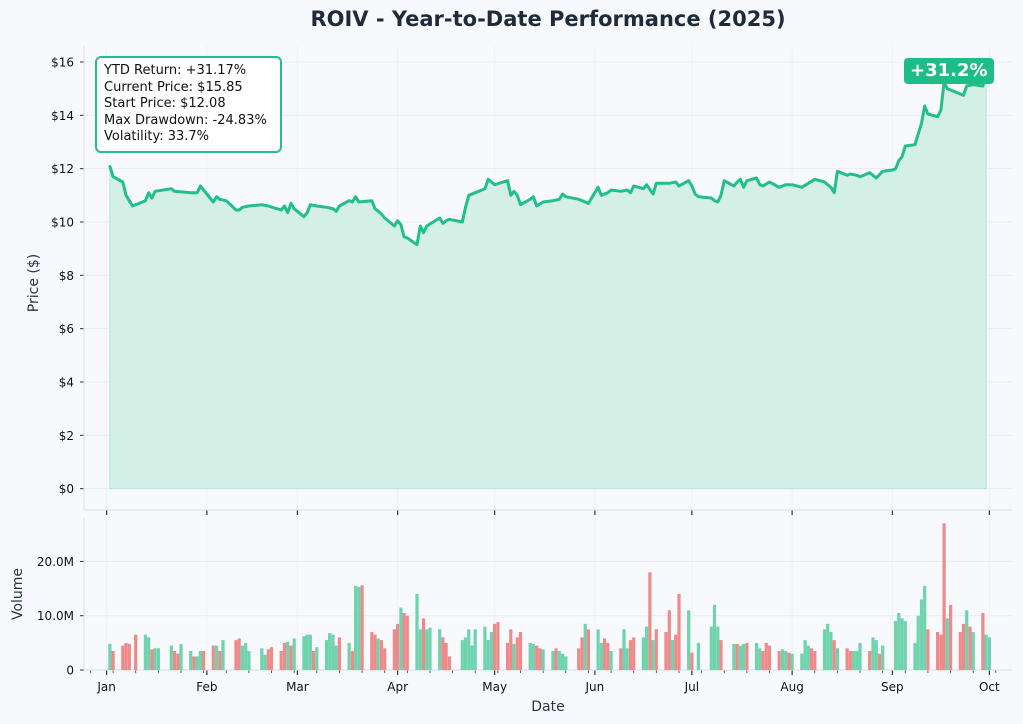 The width and height of the screenshot is (1023, 724). What do you see at coordinates (55, 616) in the screenshot?
I see `volume-tick-label: 10.0M` at bounding box center [55, 616].